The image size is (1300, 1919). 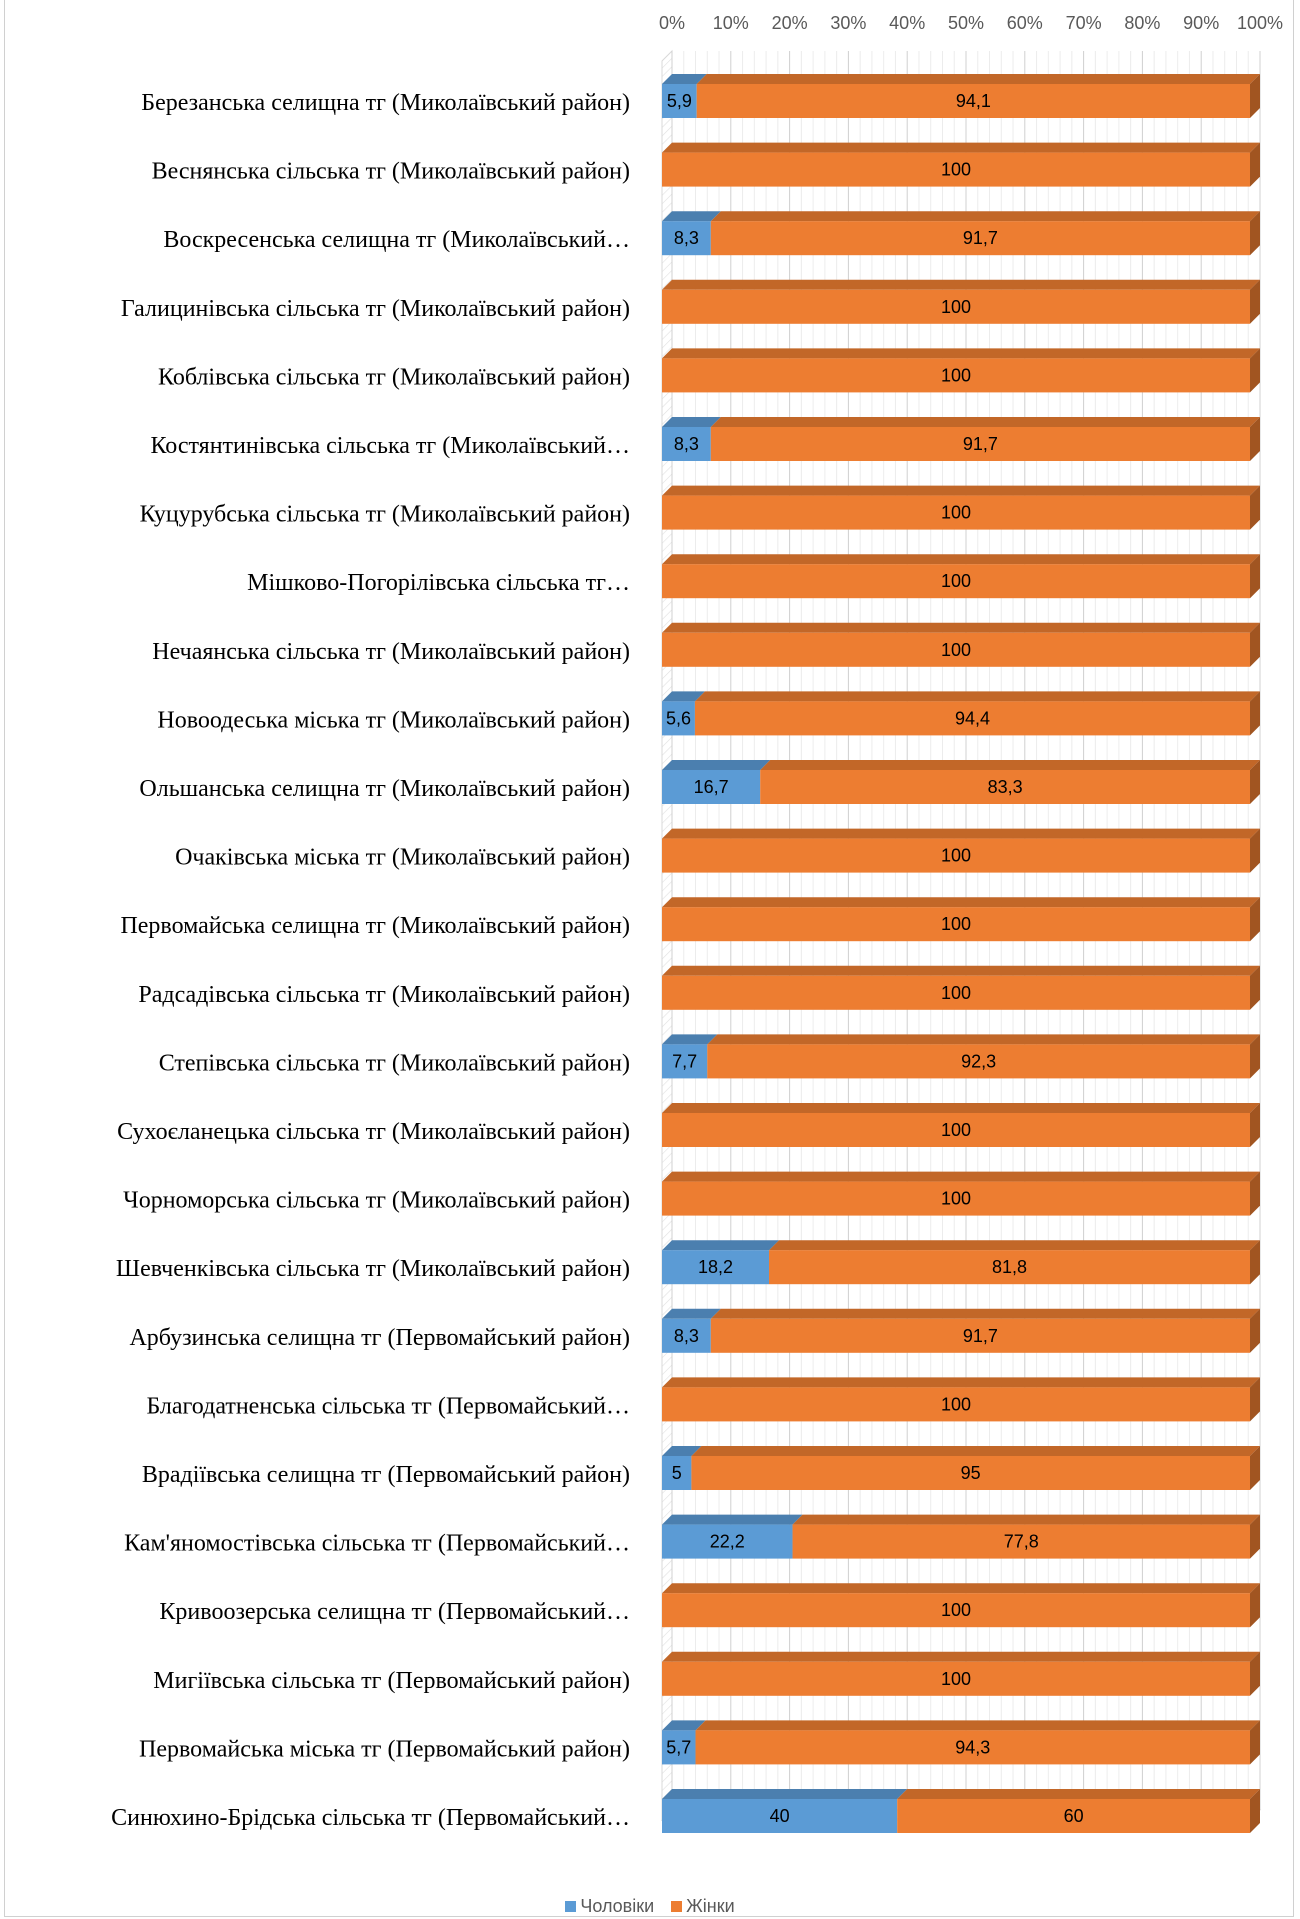 I want to click on legend-label-men: Чоловіки, so click(x=617, y=1906).